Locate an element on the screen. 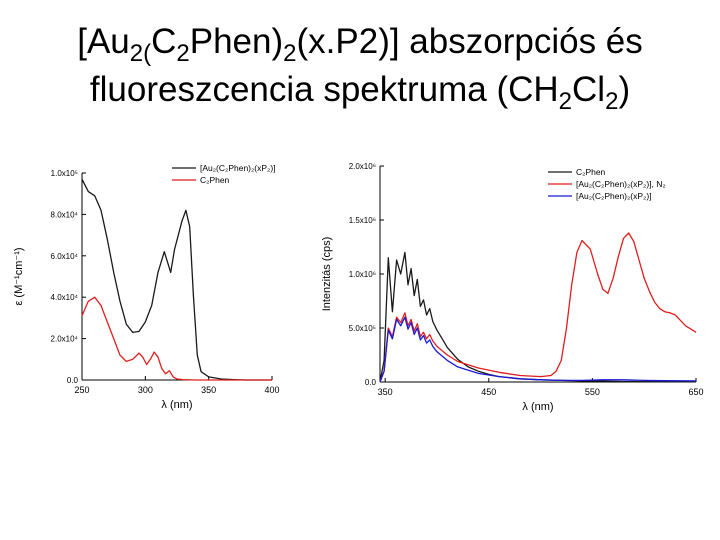 The width and height of the screenshot is (720, 540). y-tick-label: 6.0x10⁴ is located at coordinates (65, 256).